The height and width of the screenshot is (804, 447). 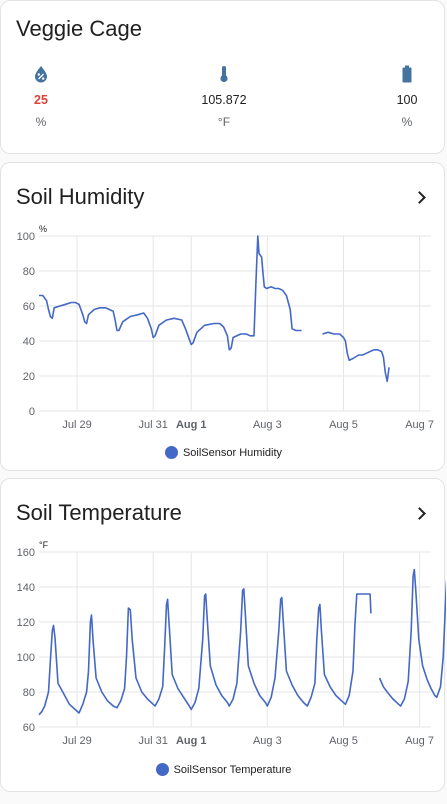 I want to click on y-tick-label: 40, so click(x=29, y=342).